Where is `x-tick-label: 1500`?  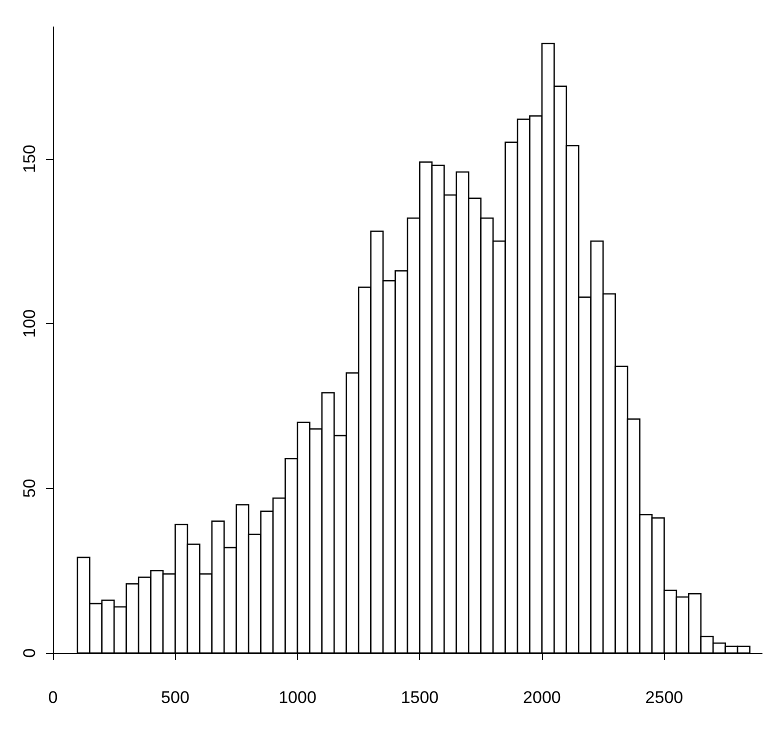
x-tick-label: 1500 is located at coordinates (419, 697).